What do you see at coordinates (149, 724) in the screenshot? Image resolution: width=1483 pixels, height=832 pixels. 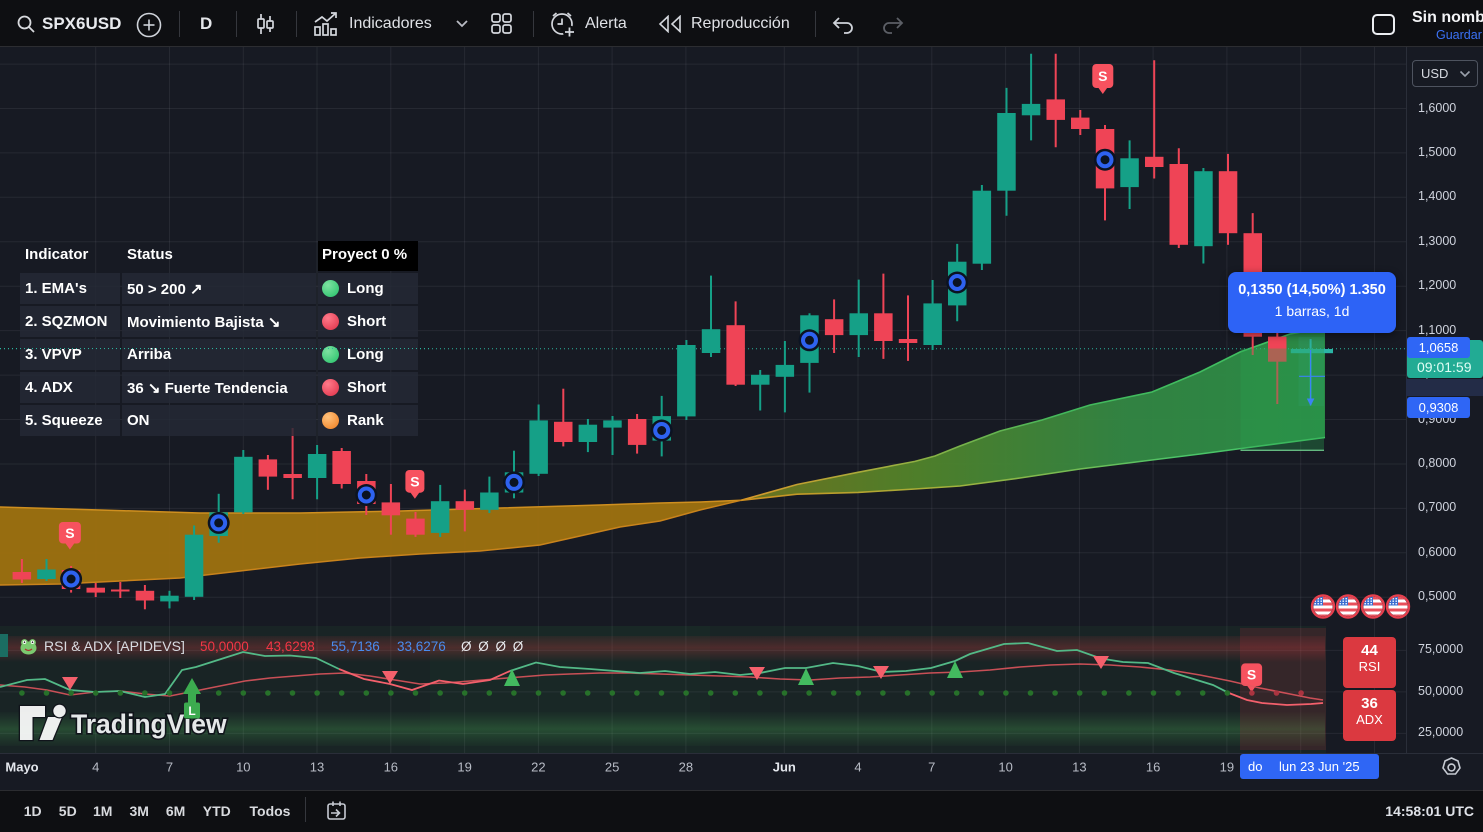 I see `svg-text: TradingView` at bounding box center [149, 724].